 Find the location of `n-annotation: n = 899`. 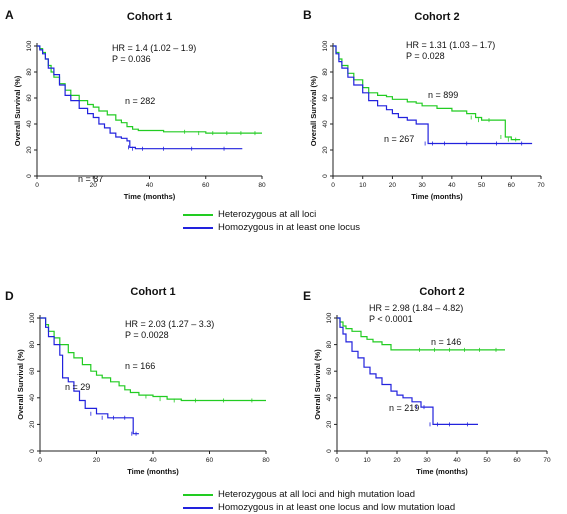

n-annotation: n = 899 is located at coordinates (443, 95).